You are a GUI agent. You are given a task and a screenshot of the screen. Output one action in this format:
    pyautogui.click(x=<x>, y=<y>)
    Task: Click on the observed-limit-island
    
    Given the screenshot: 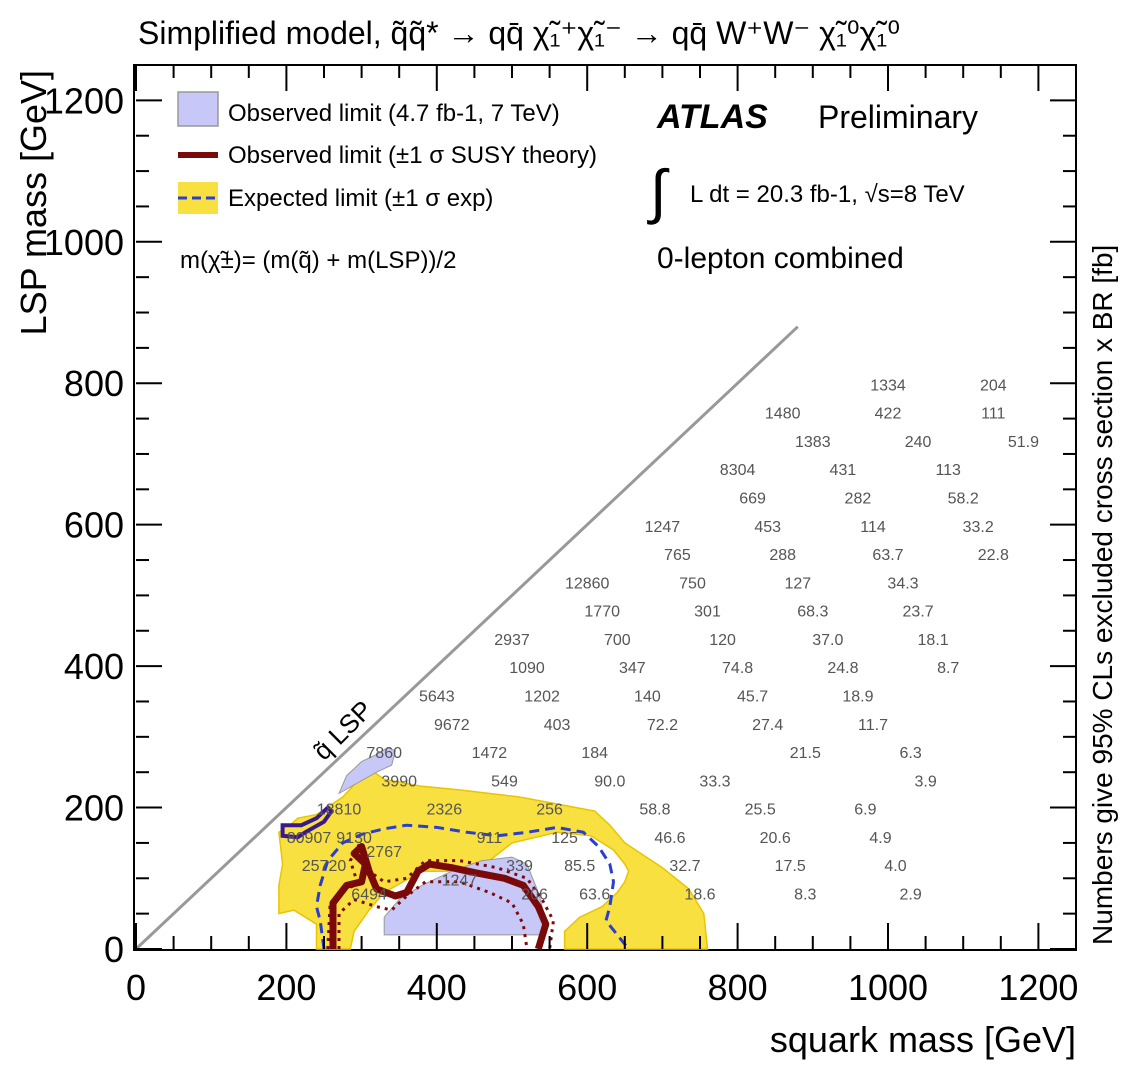 What is the action you would take?
    pyautogui.click(x=307, y=822)
    